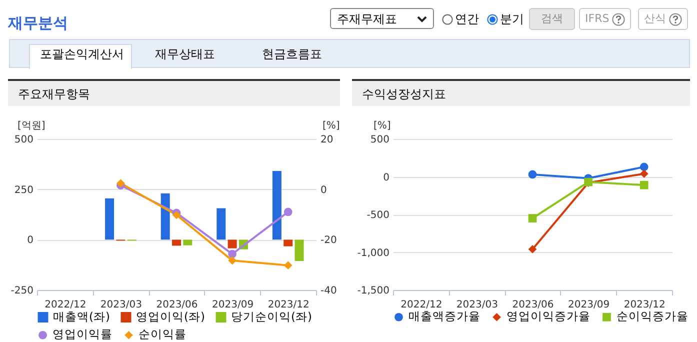 The image size is (697, 342). Describe the element at coordinates (652, 316) in the screenshot. I see `legend-label: 순이익증가율` at that location.